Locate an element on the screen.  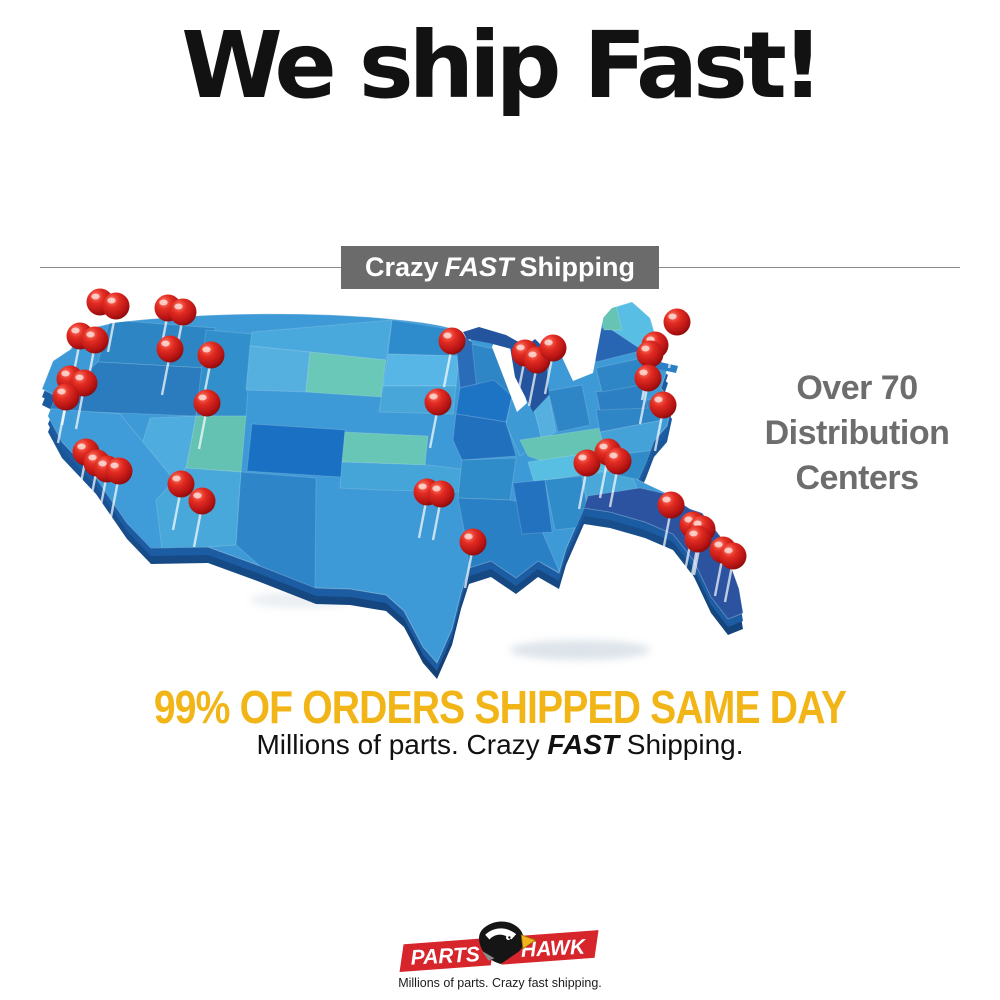
note-line-2: Distribution is located at coordinates (857, 433).